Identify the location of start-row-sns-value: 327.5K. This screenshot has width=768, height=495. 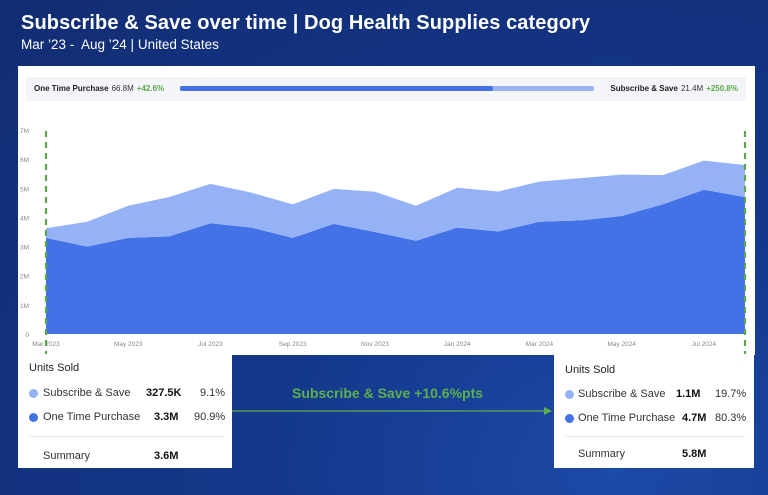
(164, 393).